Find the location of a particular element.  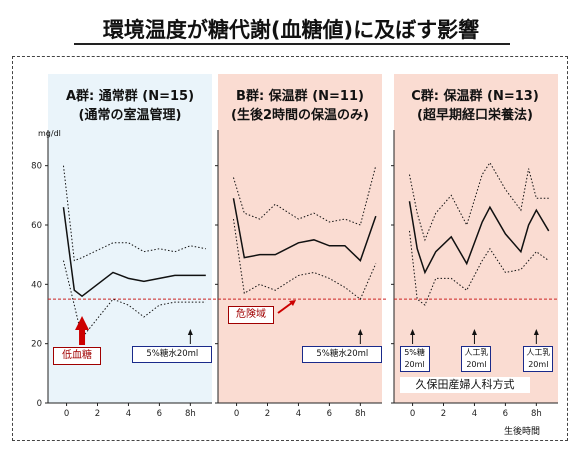

title-underline is located at coordinates (292, 44).